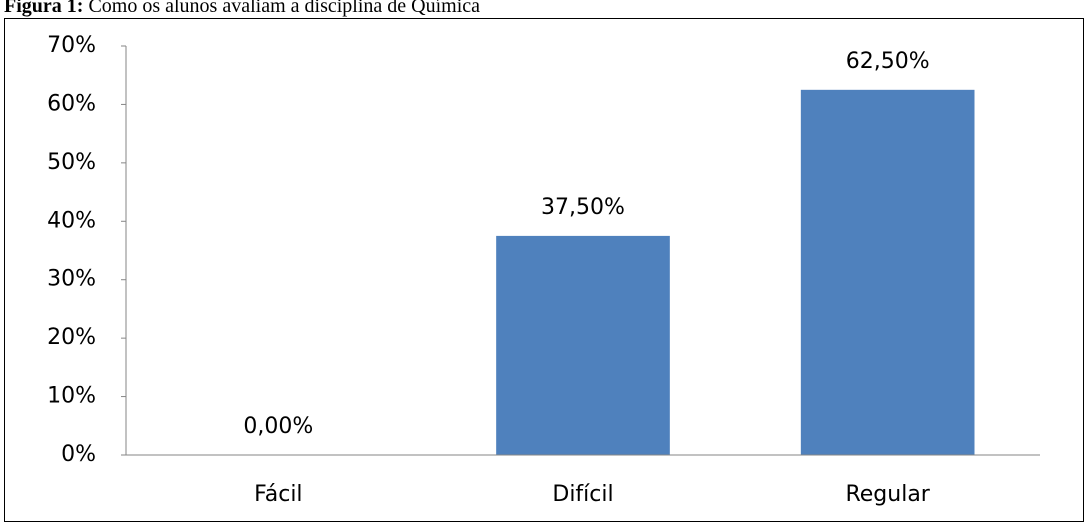  Describe the element at coordinates (71, 103) in the screenshot. I see `y-tick-label: 60%` at that location.